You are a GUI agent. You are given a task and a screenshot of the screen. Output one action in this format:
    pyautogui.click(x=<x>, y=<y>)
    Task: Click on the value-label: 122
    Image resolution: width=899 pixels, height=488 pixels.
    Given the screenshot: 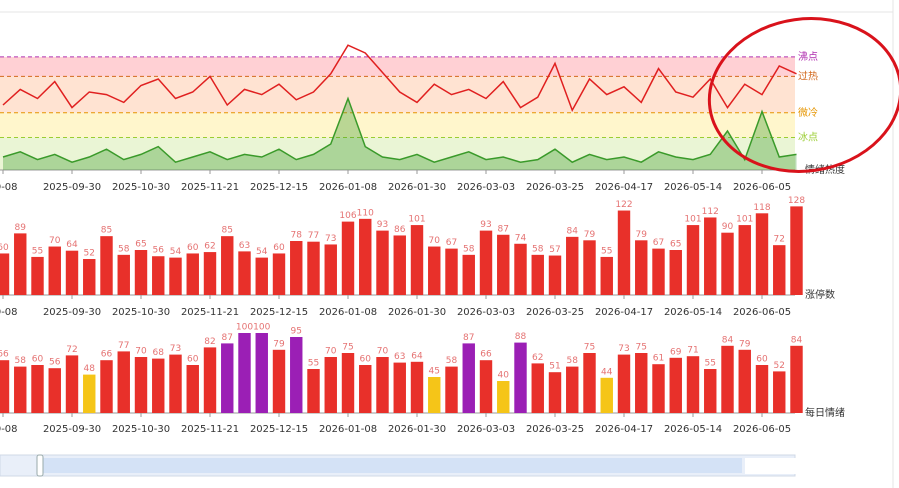 What is the action you would take?
    pyautogui.click(x=623, y=205)
    